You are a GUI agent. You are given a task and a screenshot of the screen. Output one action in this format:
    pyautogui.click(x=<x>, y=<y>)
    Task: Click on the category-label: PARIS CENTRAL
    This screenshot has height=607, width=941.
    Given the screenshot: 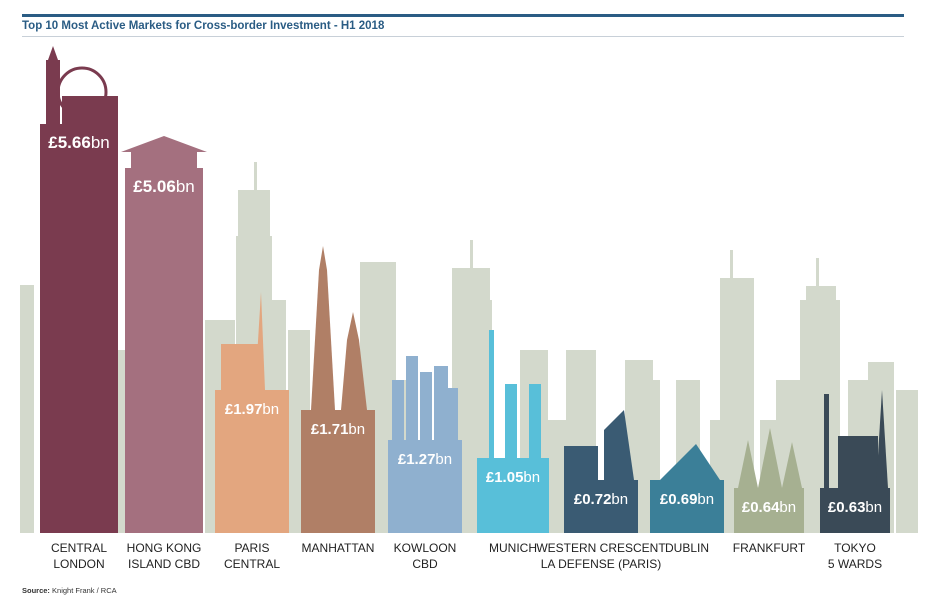 What is the action you would take?
    pyautogui.click(x=252, y=556)
    